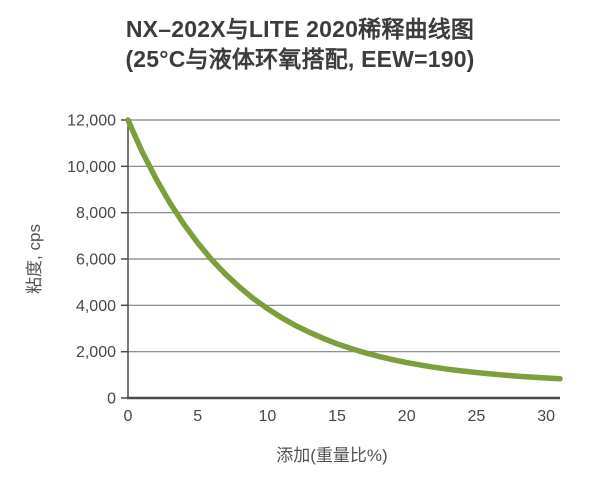 The image size is (600, 500). What do you see at coordinates (477, 416) in the screenshot?
I see `x-tick-label: 25` at bounding box center [477, 416].